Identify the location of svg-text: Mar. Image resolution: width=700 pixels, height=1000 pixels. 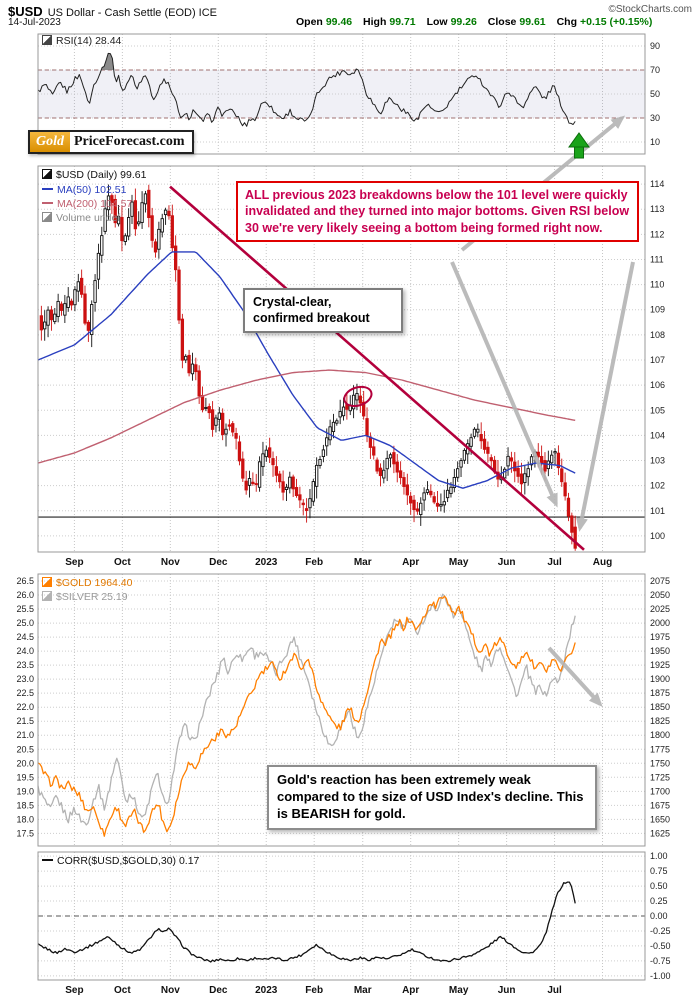
(363, 562).